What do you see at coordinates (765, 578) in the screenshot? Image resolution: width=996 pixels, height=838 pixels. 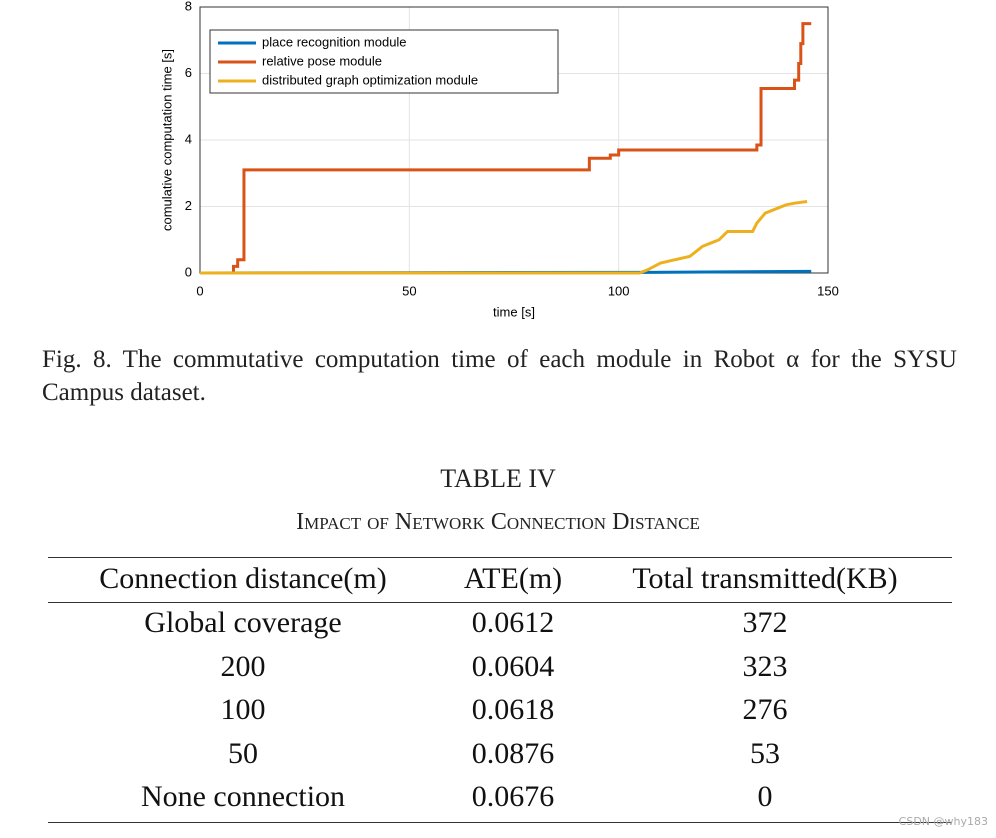 I see `table-cell: Total transmitted(KB)` at bounding box center [765, 578].